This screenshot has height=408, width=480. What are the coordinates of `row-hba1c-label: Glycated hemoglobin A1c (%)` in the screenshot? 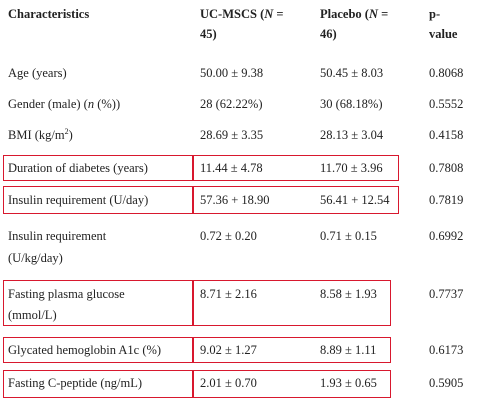 It's located at (85, 350).